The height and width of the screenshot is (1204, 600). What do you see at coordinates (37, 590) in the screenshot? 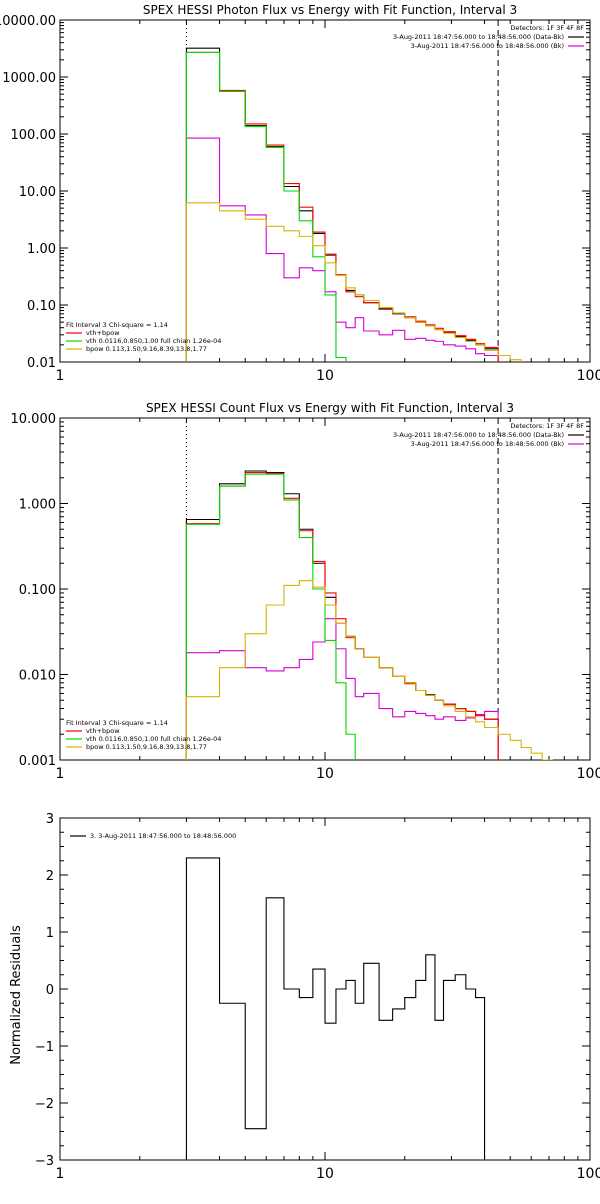
I see `y-tick-label: 0.100` at bounding box center [37, 590].